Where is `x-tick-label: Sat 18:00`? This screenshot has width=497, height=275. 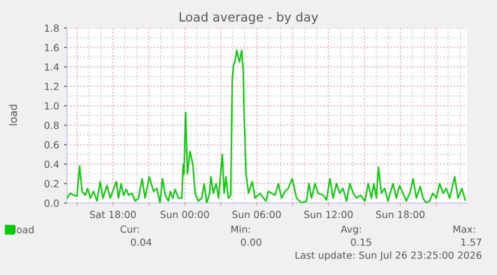 x-tick-label: Sat 18:00 is located at coordinates (113, 214).